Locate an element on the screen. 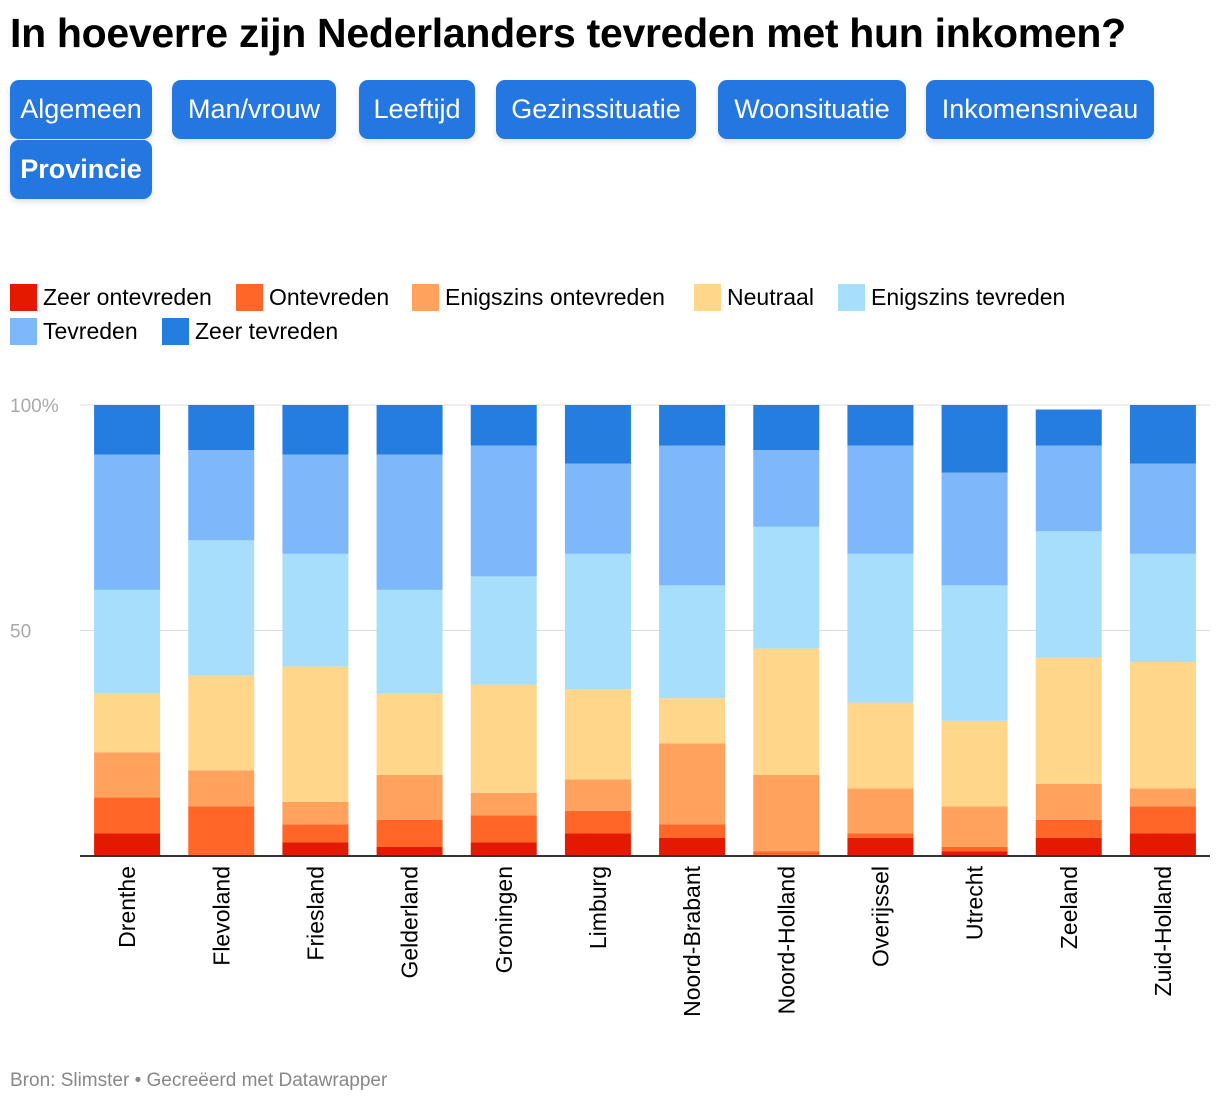  tab-algemeen: Algemeen is located at coordinates (81, 109).